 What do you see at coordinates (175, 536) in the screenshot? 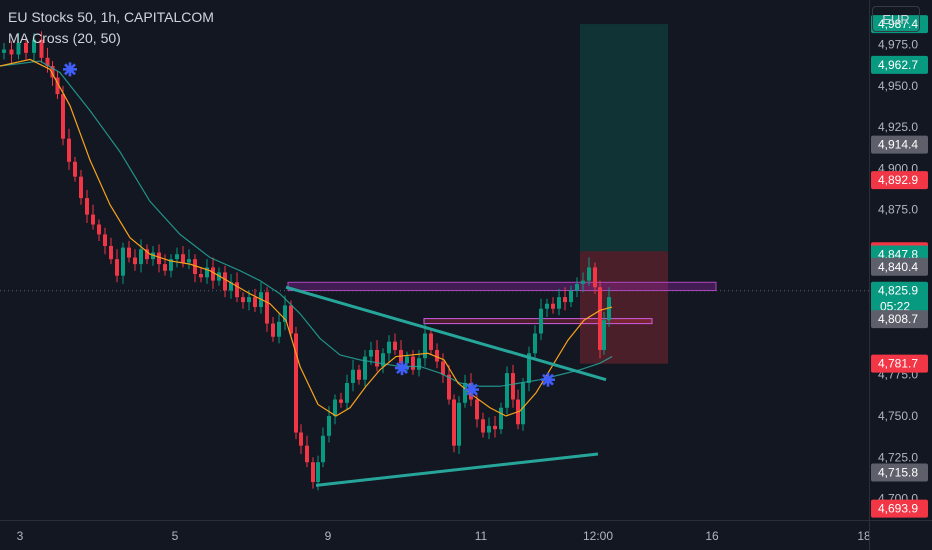
I see `x-tick-label: 5` at bounding box center [175, 536].